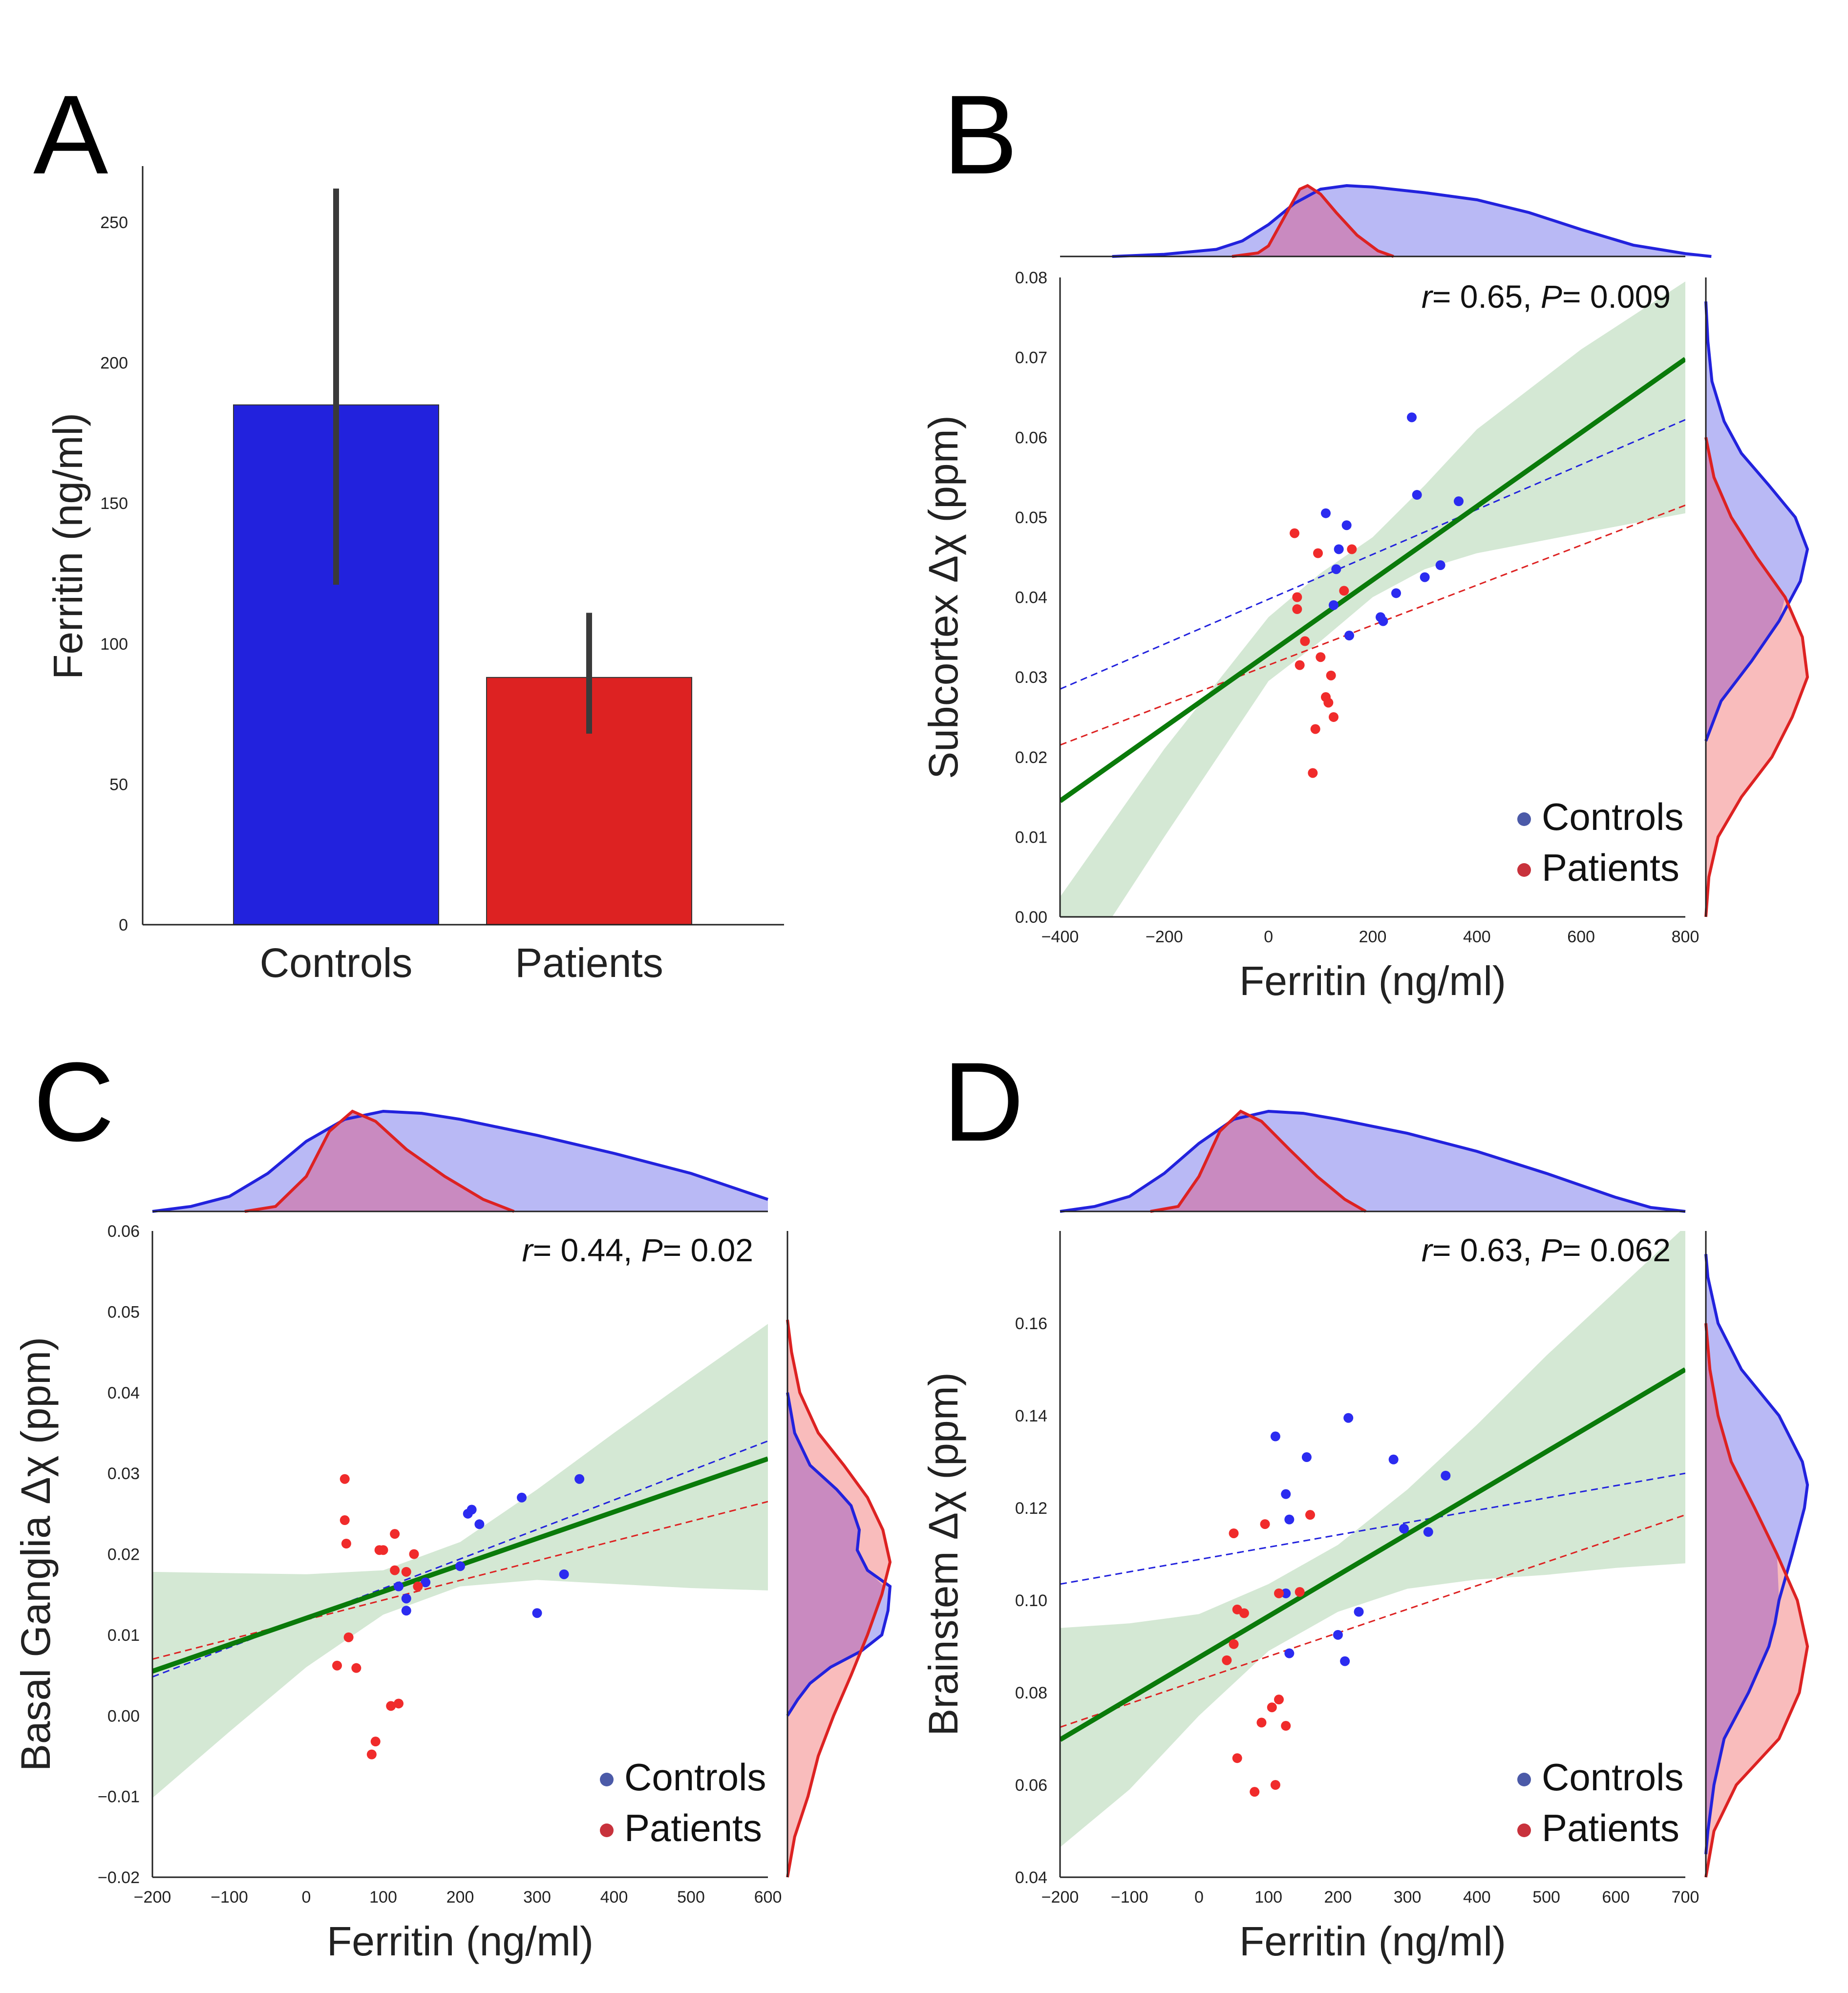 Image resolution: width=1848 pixels, height=1993 pixels. I want to click on y-tick-label: 0.00, so click(124, 1716).